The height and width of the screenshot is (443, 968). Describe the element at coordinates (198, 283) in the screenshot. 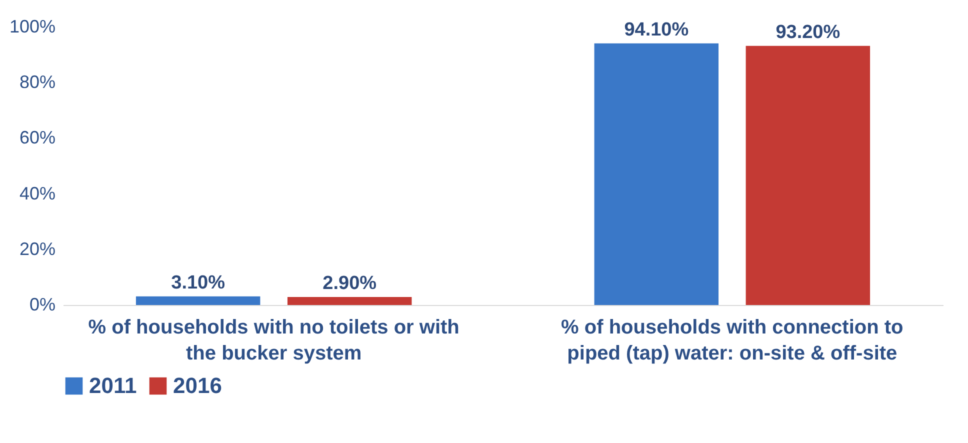

I see `data-label: 3.10%` at that location.